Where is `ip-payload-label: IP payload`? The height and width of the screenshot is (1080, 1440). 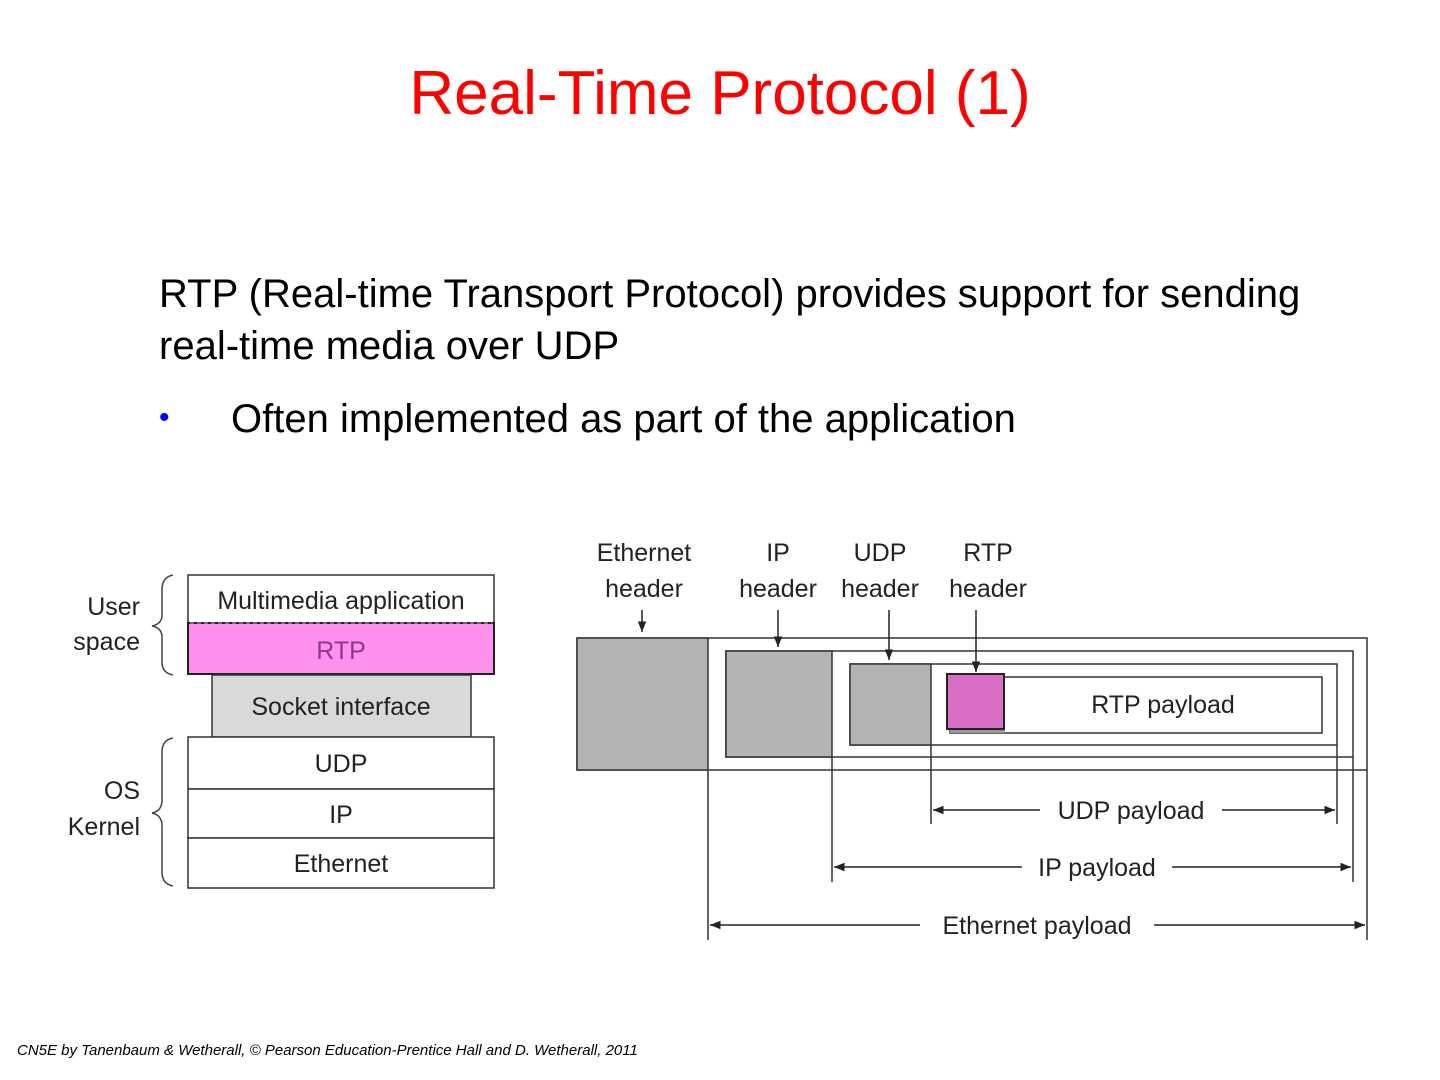 ip-payload-label: IP payload is located at coordinates (1097, 868).